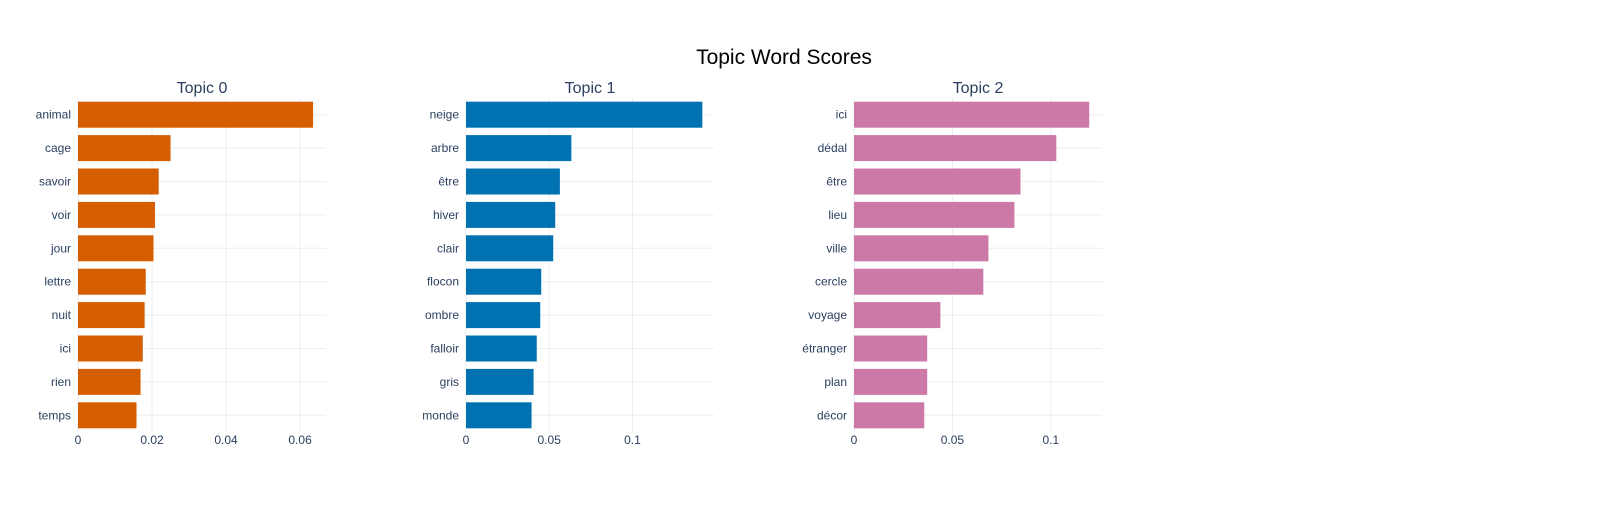 Image resolution: width=1600 pixels, height=520 pixels. What do you see at coordinates (921, 248) in the screenshot?
I see `bar-ville` at bounding box center [921, 248].